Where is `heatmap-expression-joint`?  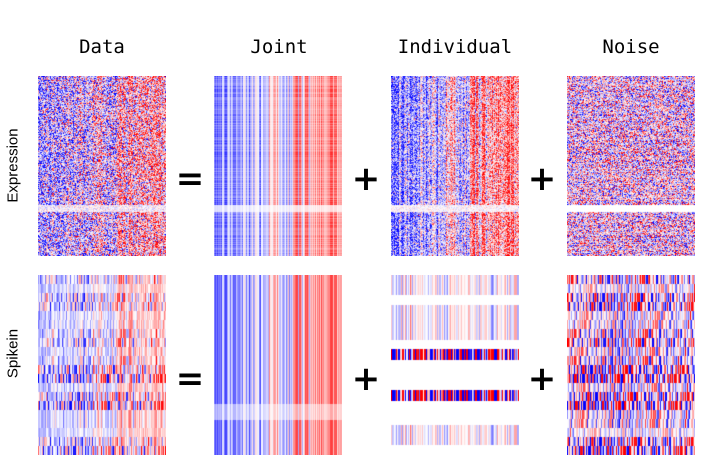
heatmap-expression-joint is located at coordinates (278, 166).